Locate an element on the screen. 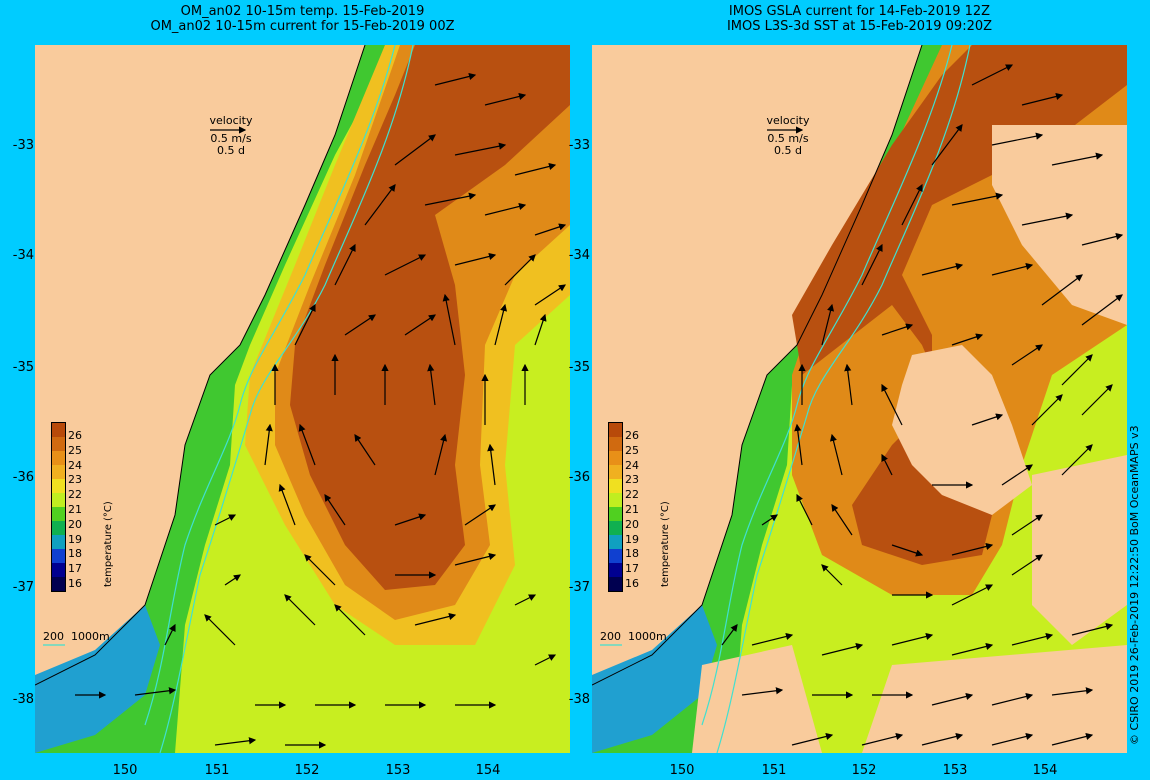 This screenshot has height=780, width=1150. latitude-tick-right: -34 is located at coordinates (579, 255).